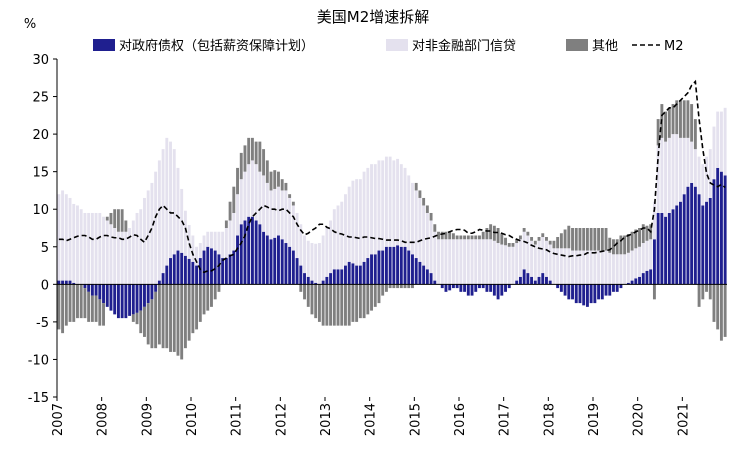  I want to click on x-tick-label: 2007, so click(58, 419).